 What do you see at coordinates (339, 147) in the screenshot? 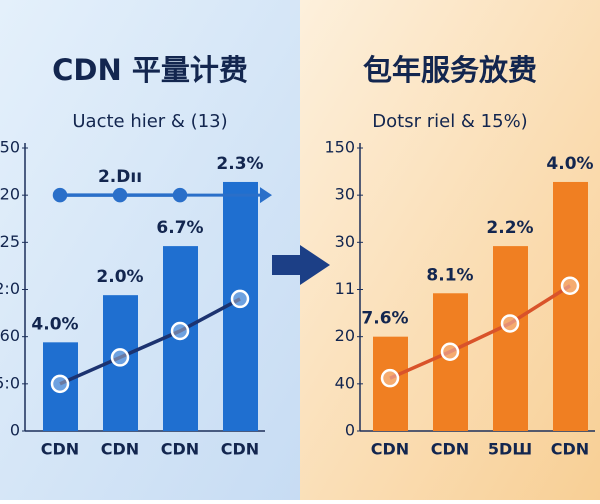
I see `y-tick-label: 150` at bounding box center [339, 147].